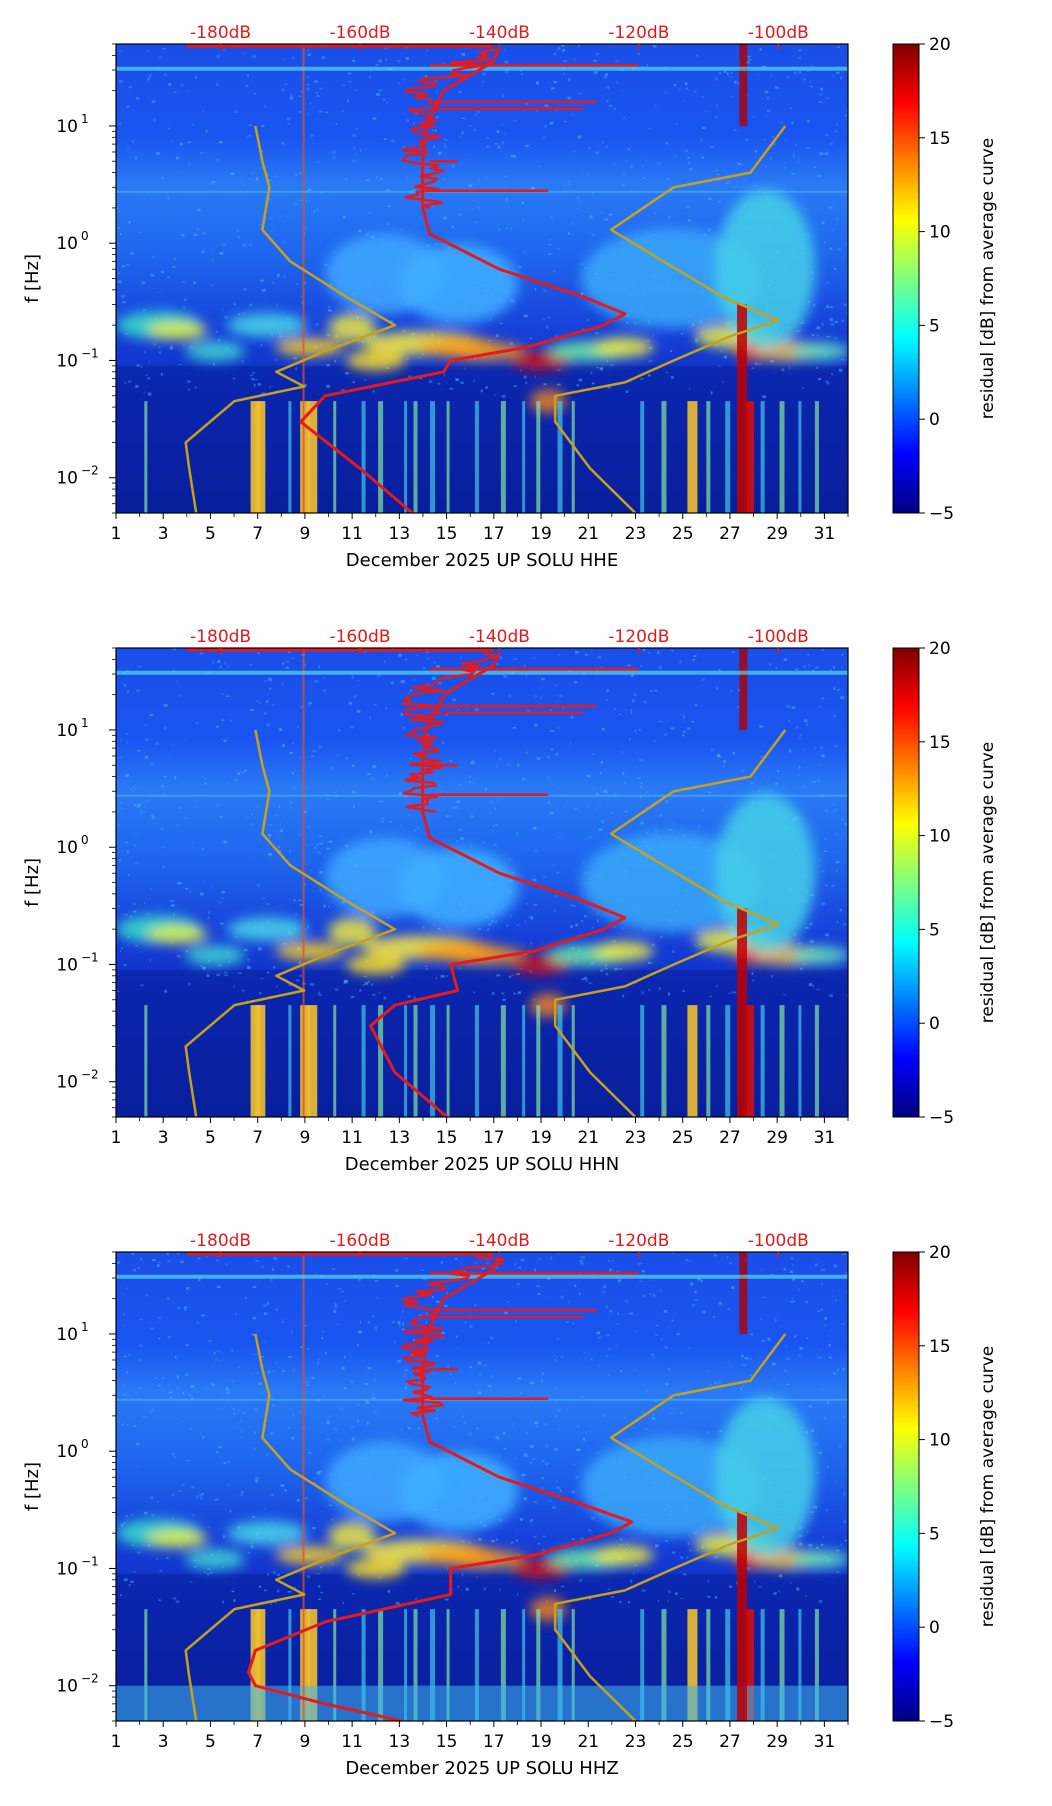 Image resolution: width=1052 pixels, height=1806 pixels. I want to click on x-tick-label: 17, so click(494, 1138).